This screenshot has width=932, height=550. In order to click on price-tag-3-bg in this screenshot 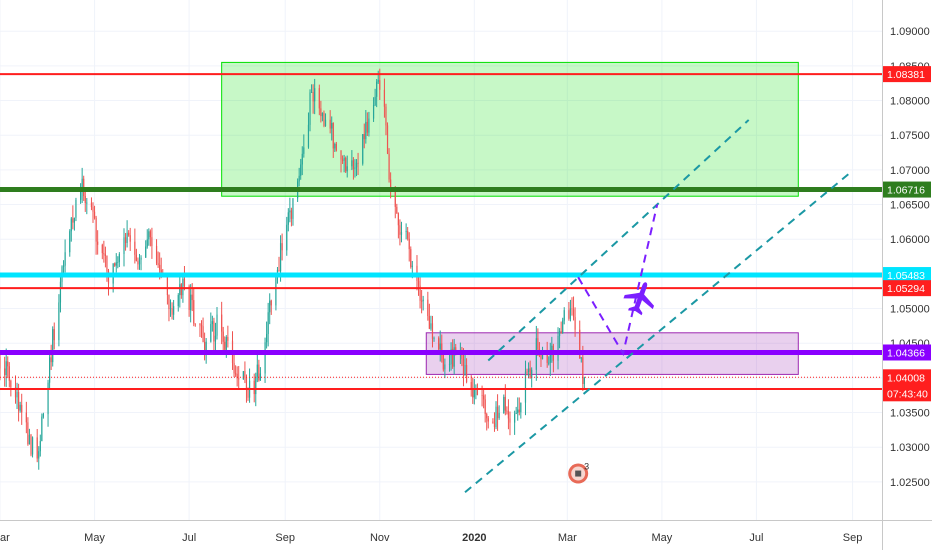, I will do `click(907, 275)`.